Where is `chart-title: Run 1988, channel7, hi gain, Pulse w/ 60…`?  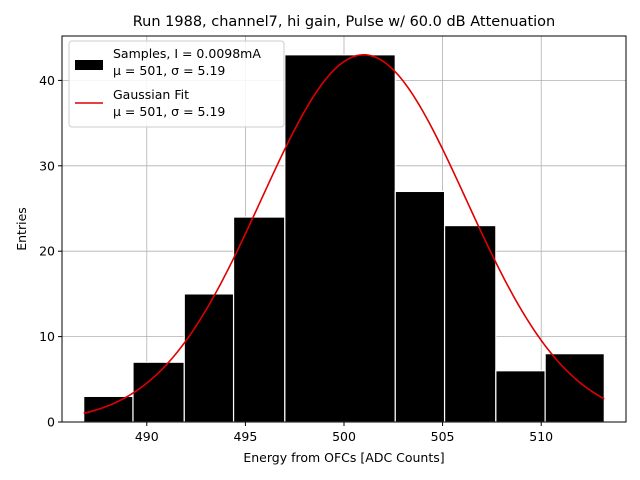 chart-title: Run 1988, channel7, hi gain, Pulse w/ 60… is located at coordinates (344, 22).